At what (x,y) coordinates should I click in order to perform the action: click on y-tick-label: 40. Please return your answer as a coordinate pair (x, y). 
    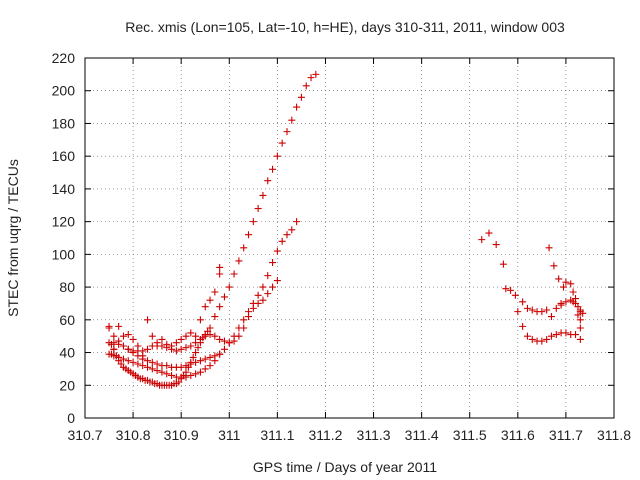
    Looking at the image, I should click on (67, 353).